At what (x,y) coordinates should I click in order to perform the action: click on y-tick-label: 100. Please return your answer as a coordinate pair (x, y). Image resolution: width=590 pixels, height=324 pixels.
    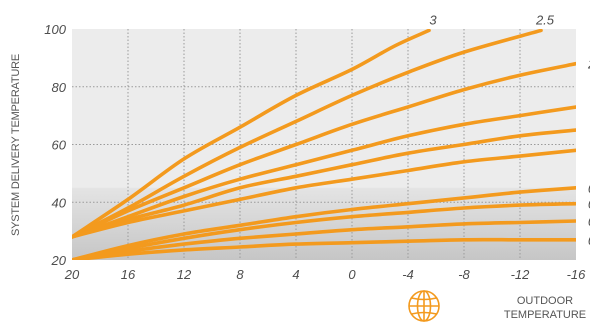
    Looking at the image, I should click on (55, 29).